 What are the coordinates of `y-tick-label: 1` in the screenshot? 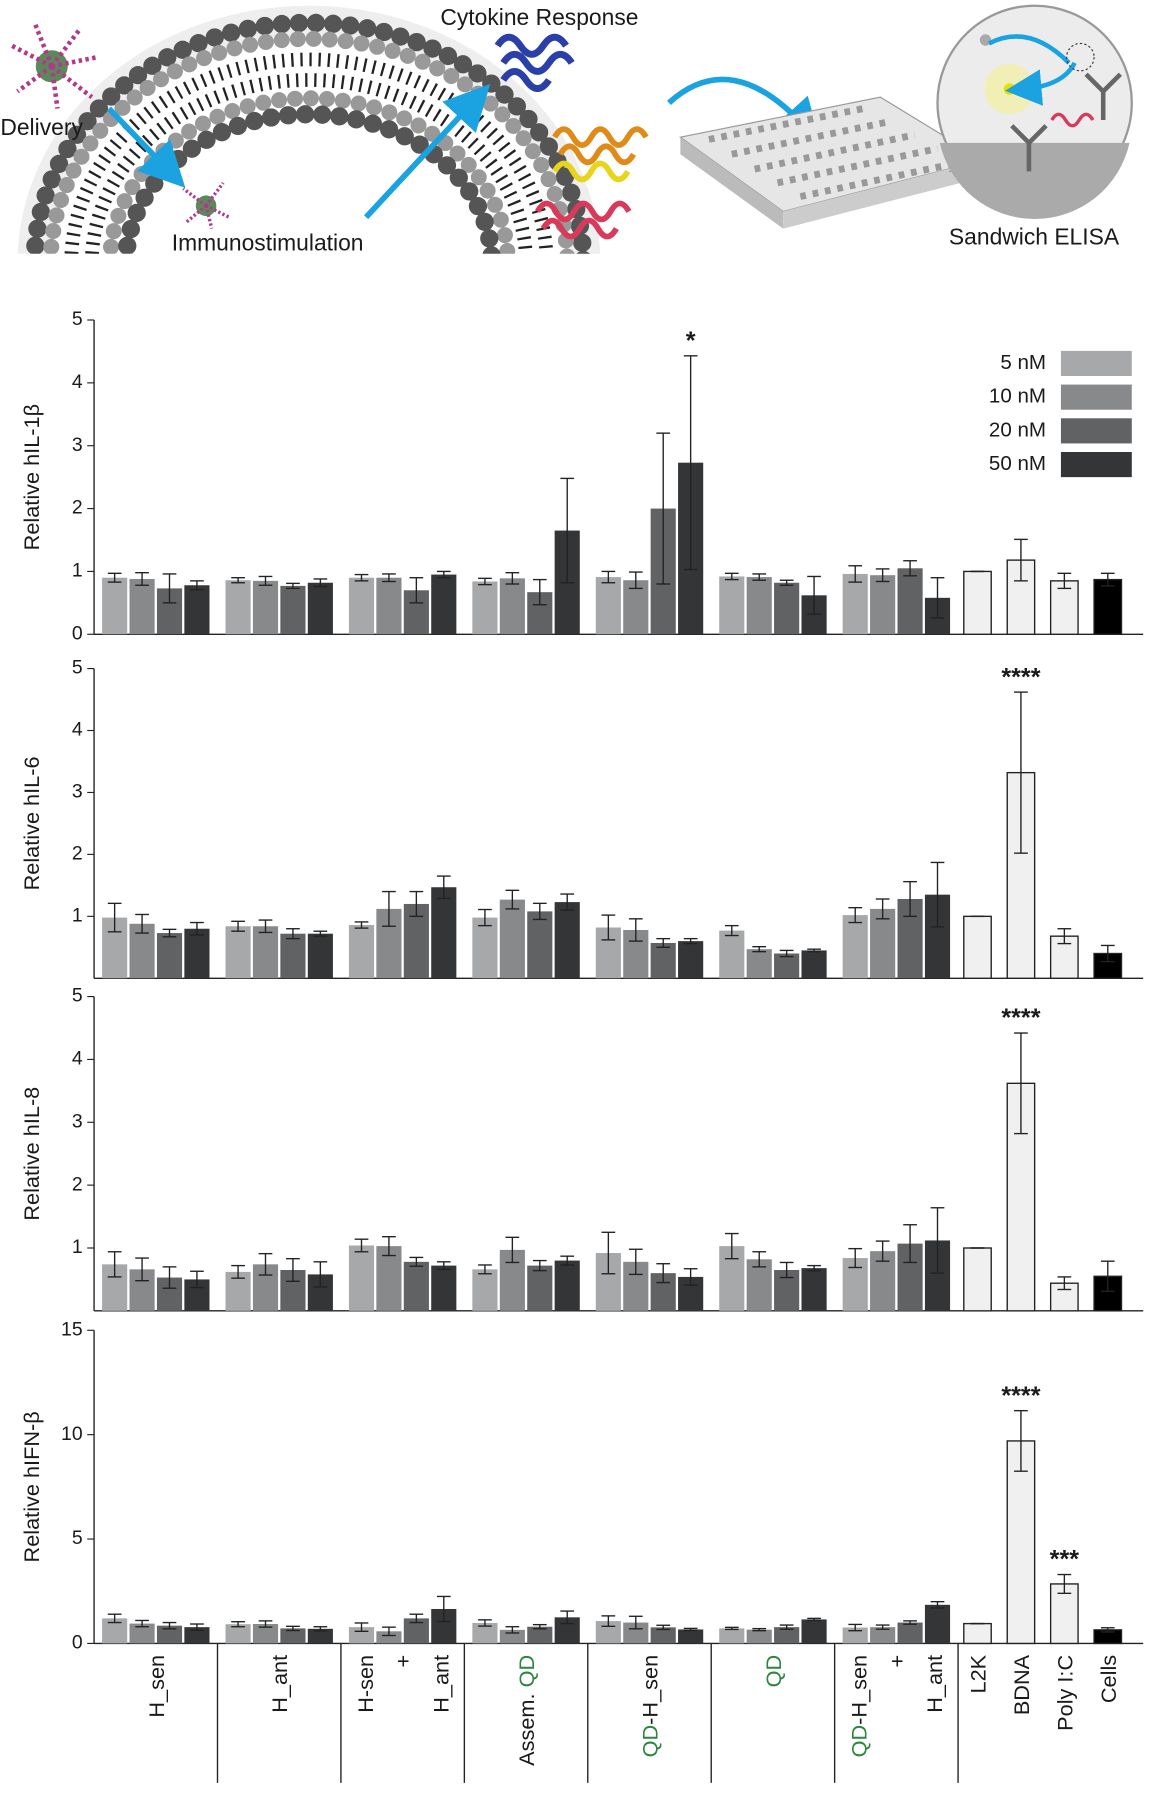 It's located at (77, 571).